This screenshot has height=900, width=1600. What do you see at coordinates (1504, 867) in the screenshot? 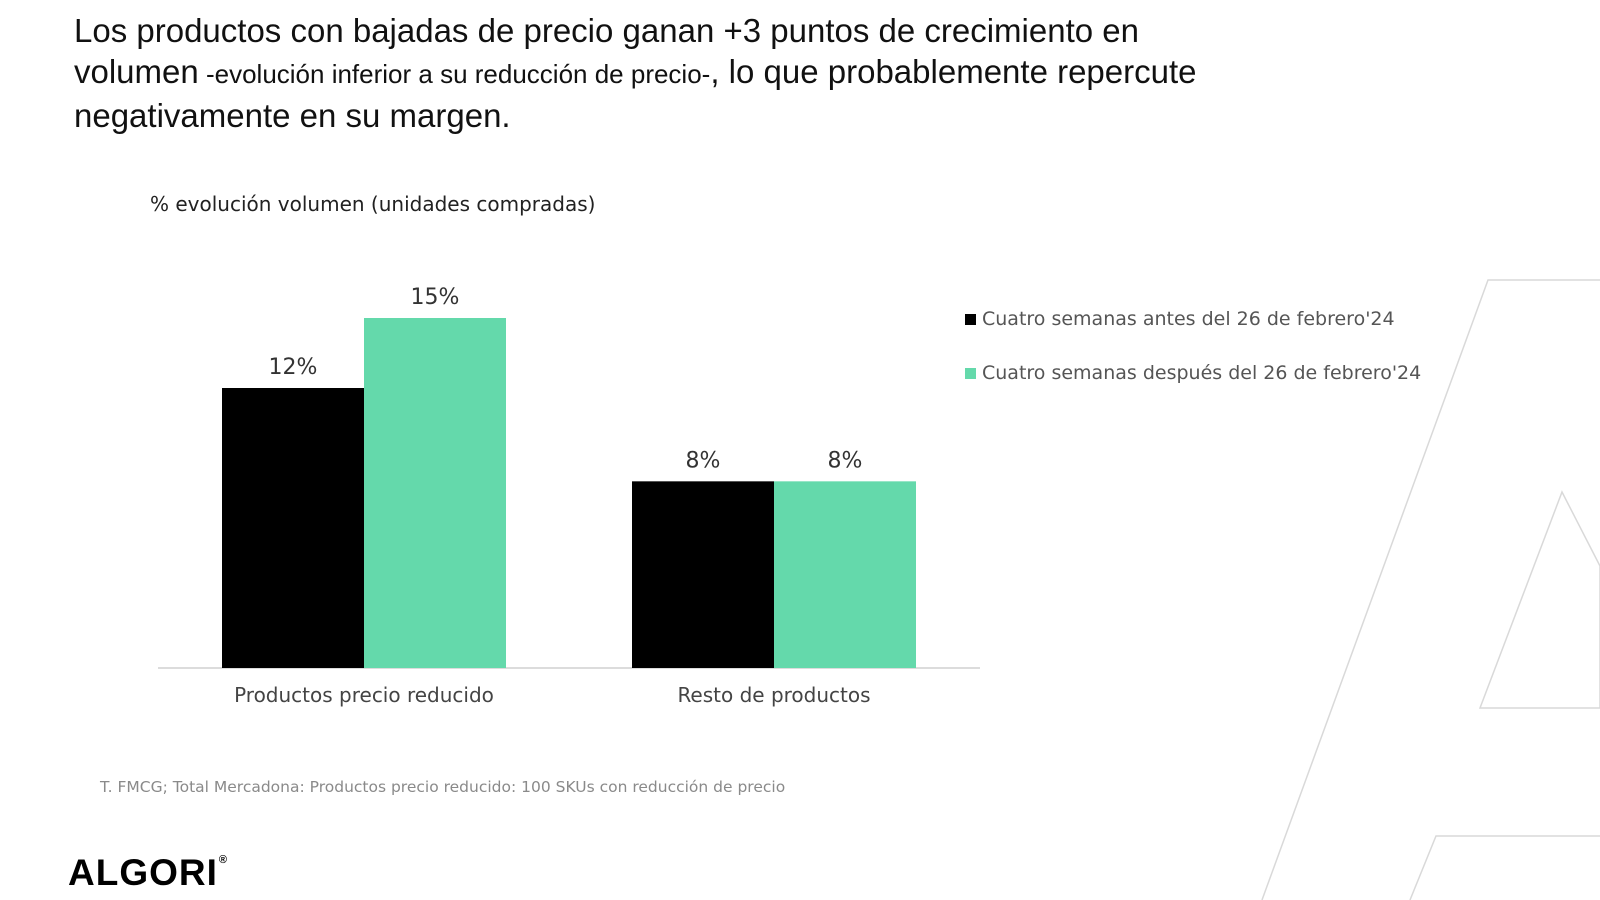
I see `deco-bottom-line` at bounding box center [1504, 867].